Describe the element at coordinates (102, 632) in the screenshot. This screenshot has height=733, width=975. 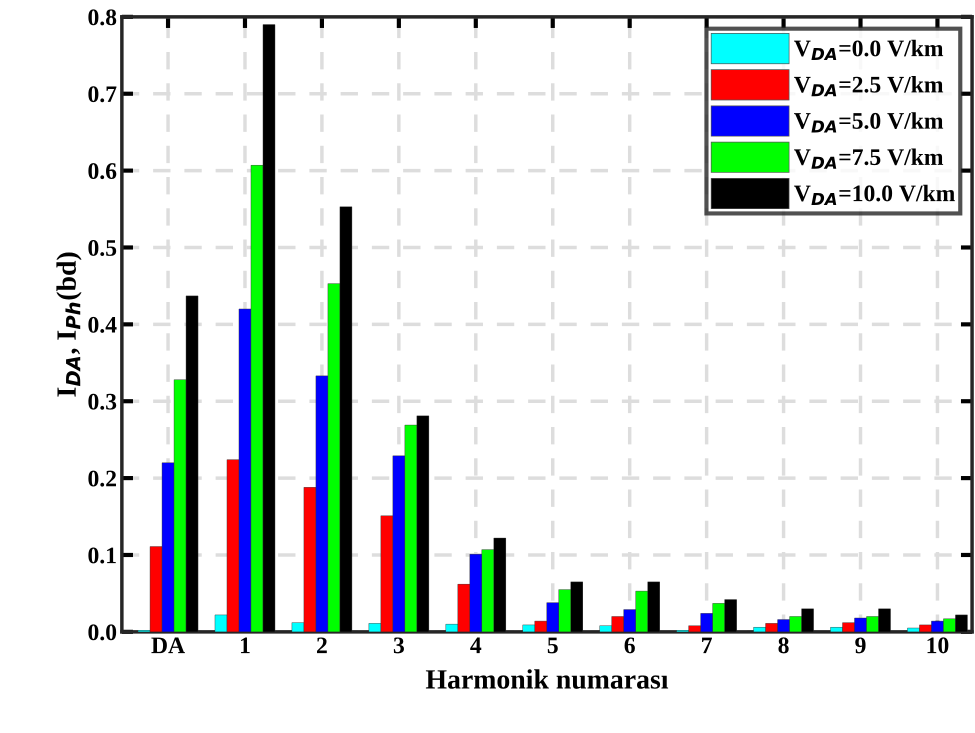
I see `y-tick-label: 0.0` at that location.